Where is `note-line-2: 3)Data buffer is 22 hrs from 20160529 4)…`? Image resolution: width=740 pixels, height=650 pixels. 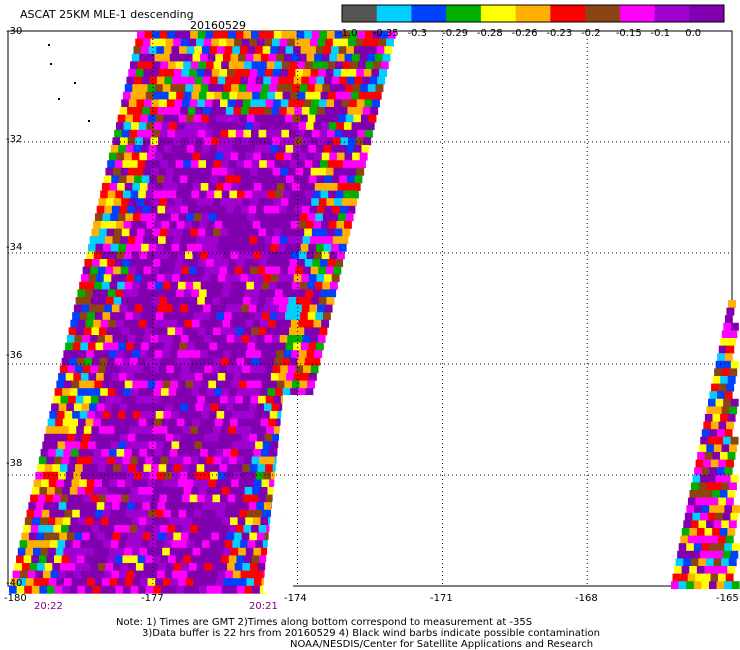 note-line-2: 3)Data buffer is 22 hrs from 20160529 4)… is located at coordinates (371, 633).